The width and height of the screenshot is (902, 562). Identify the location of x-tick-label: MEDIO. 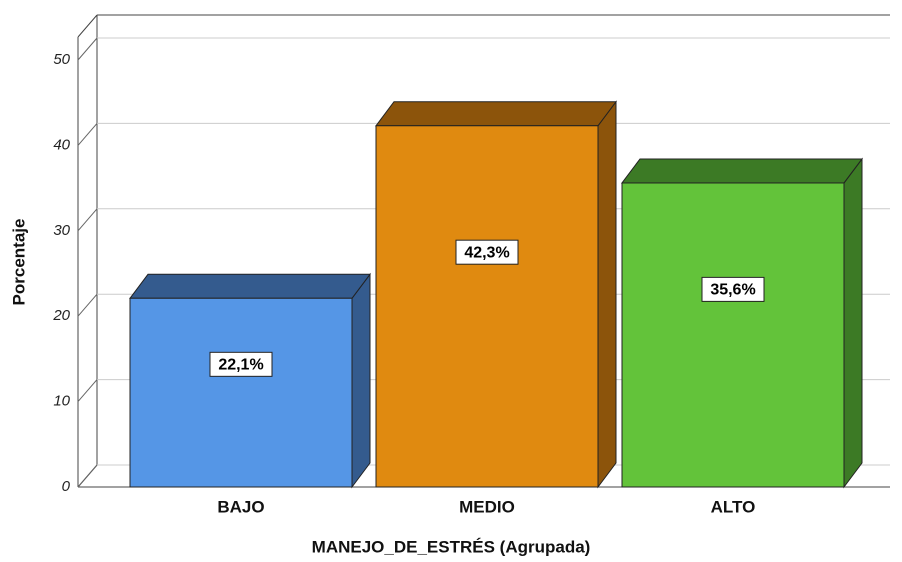
(487, 506).